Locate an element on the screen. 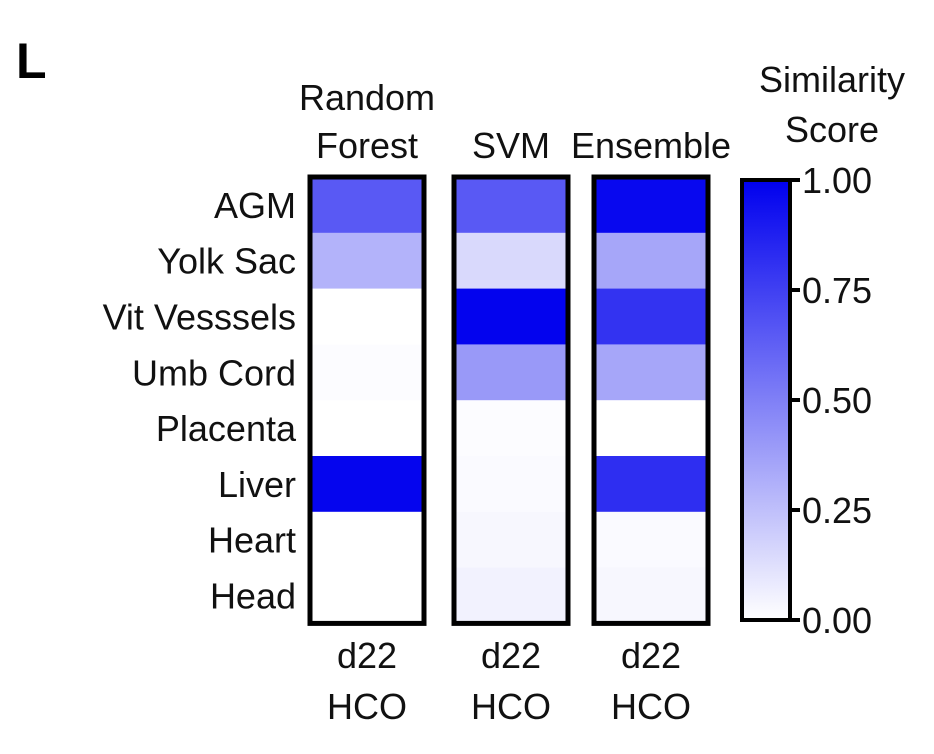  colorbar-tick-label: 0.00 is located at coordinates (837, 620).